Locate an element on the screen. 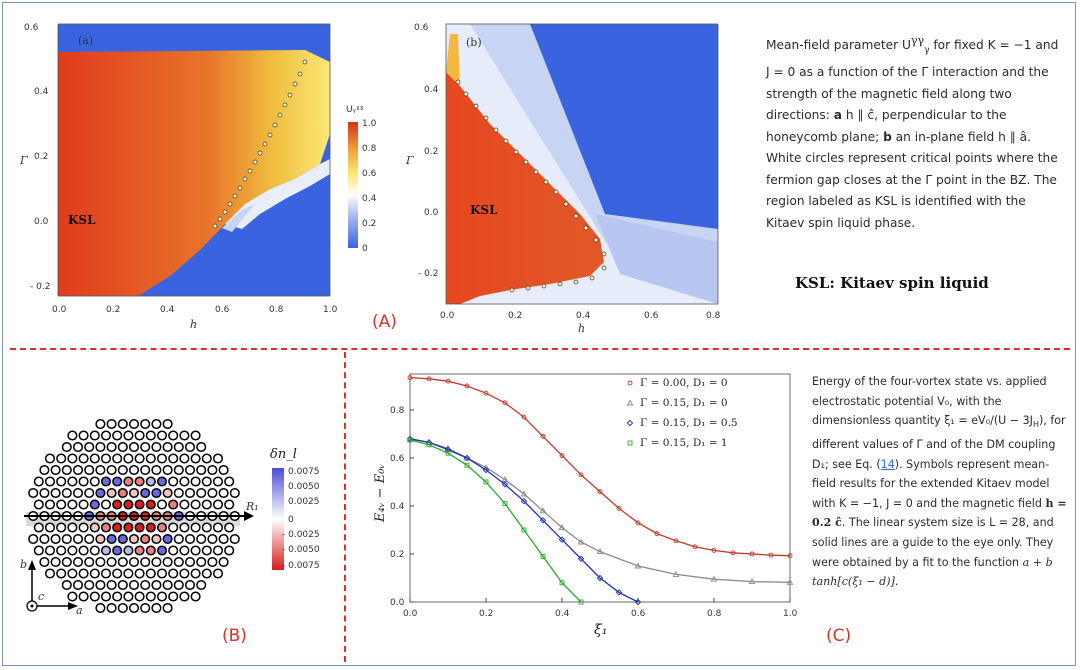  plot-b-ksl-label: KSL is located at coordinates (484, 210).